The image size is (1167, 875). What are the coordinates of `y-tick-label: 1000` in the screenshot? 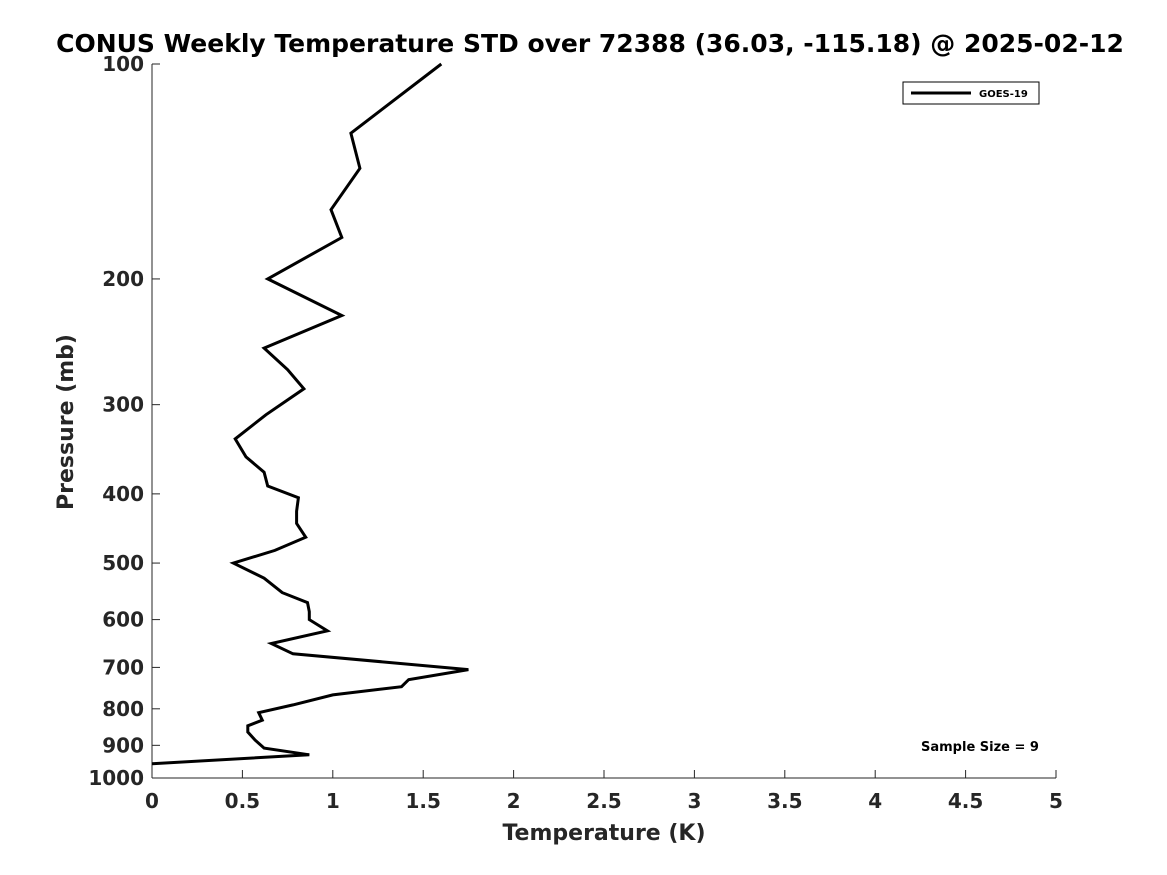 It's located at (116, 778).